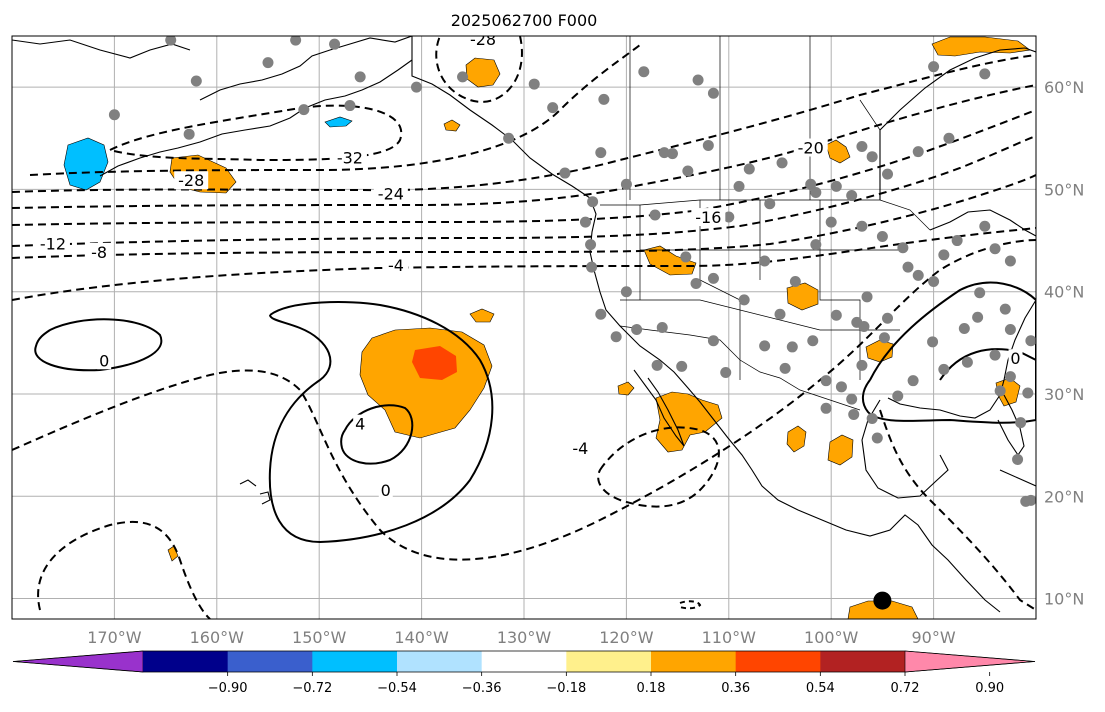  What do you see at coordinates (838, 151) in the screenshot?
I see `shade-orange-dakota` at bounding box center [838, 151].